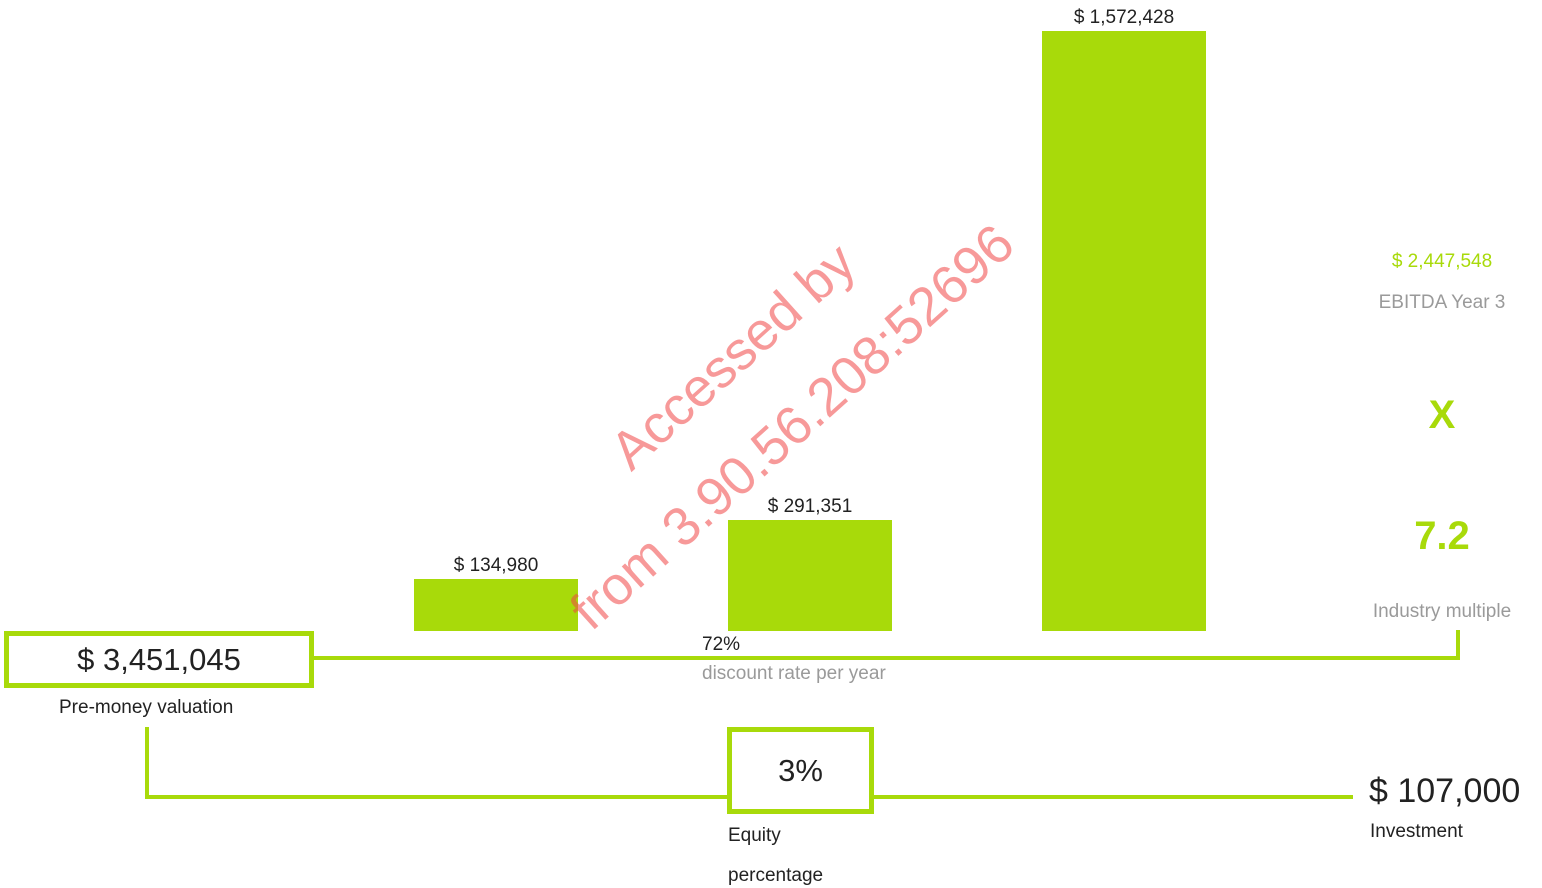 This screenshot has width=1542, height=888. Describe the element at coordinates (1442, 611) in the screenshot. I see `industry-multiple-label: Industry multiple` at that location.